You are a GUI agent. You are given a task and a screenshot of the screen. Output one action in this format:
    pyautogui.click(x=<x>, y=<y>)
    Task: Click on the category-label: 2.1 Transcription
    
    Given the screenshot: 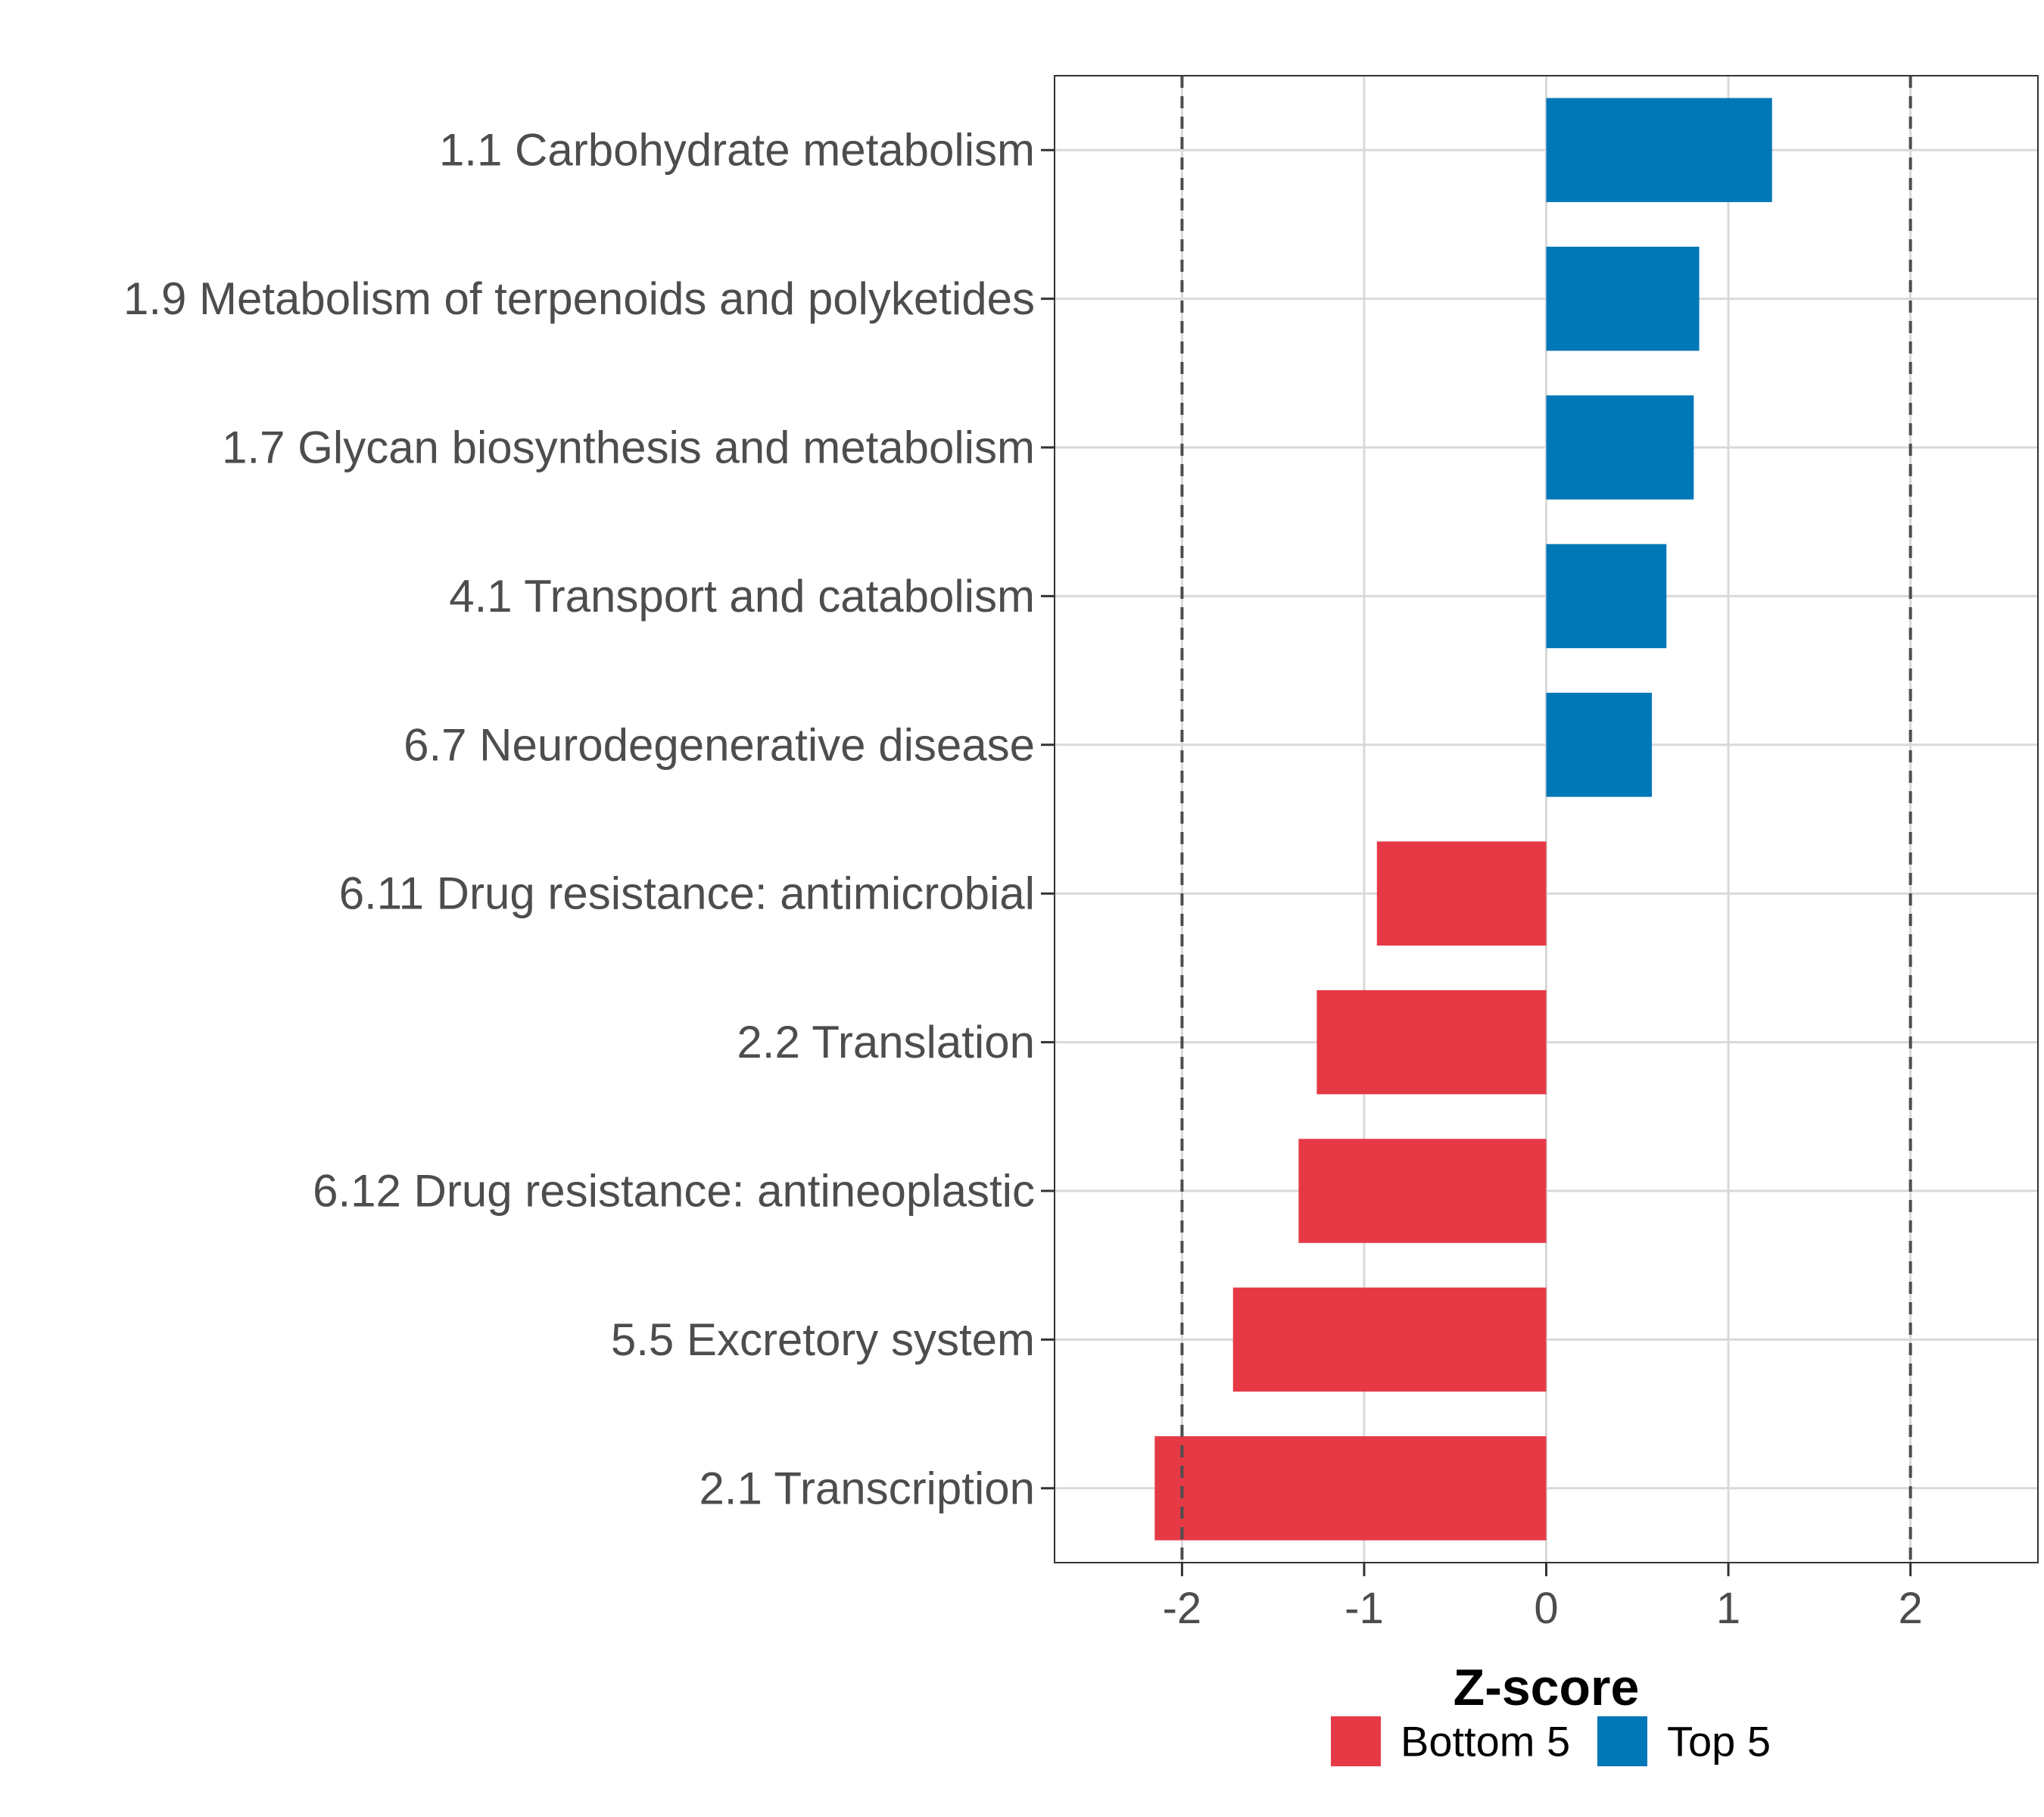 What is the action you would take?
    pyautogui.click(x=867, y=1488)
    